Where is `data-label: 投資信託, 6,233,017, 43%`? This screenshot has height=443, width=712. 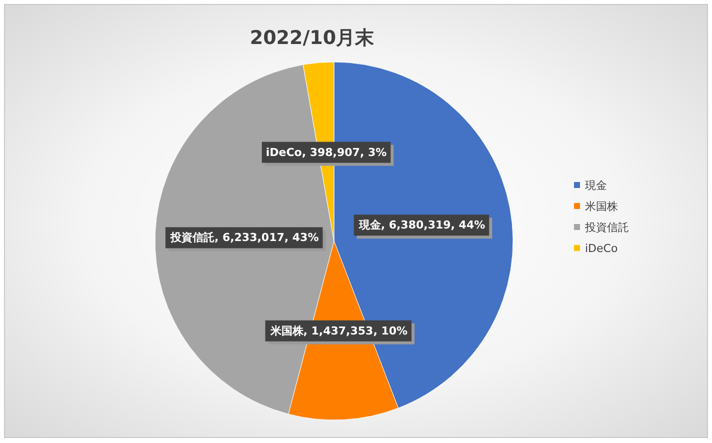 data-label: 投資信託, 6,233,017, 43% is located at coordinates (244, 237).